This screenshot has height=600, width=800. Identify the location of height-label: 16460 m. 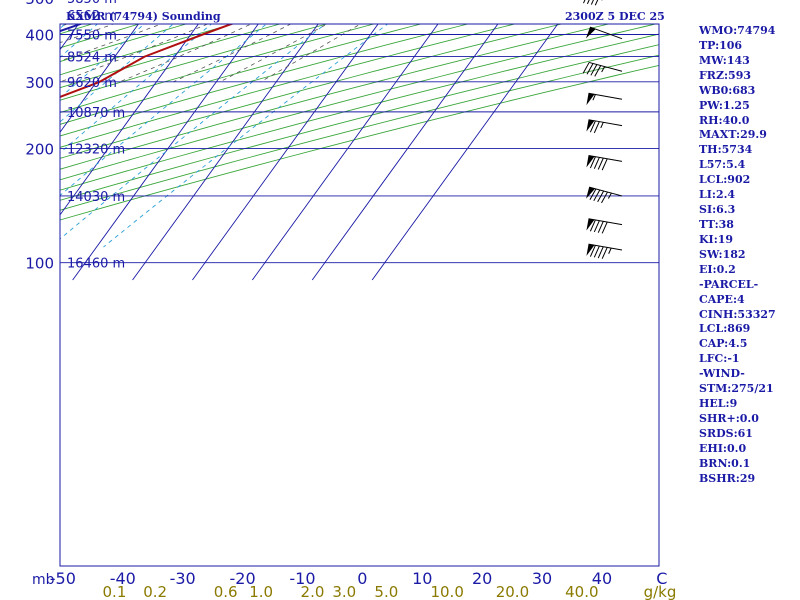
(96, 264).